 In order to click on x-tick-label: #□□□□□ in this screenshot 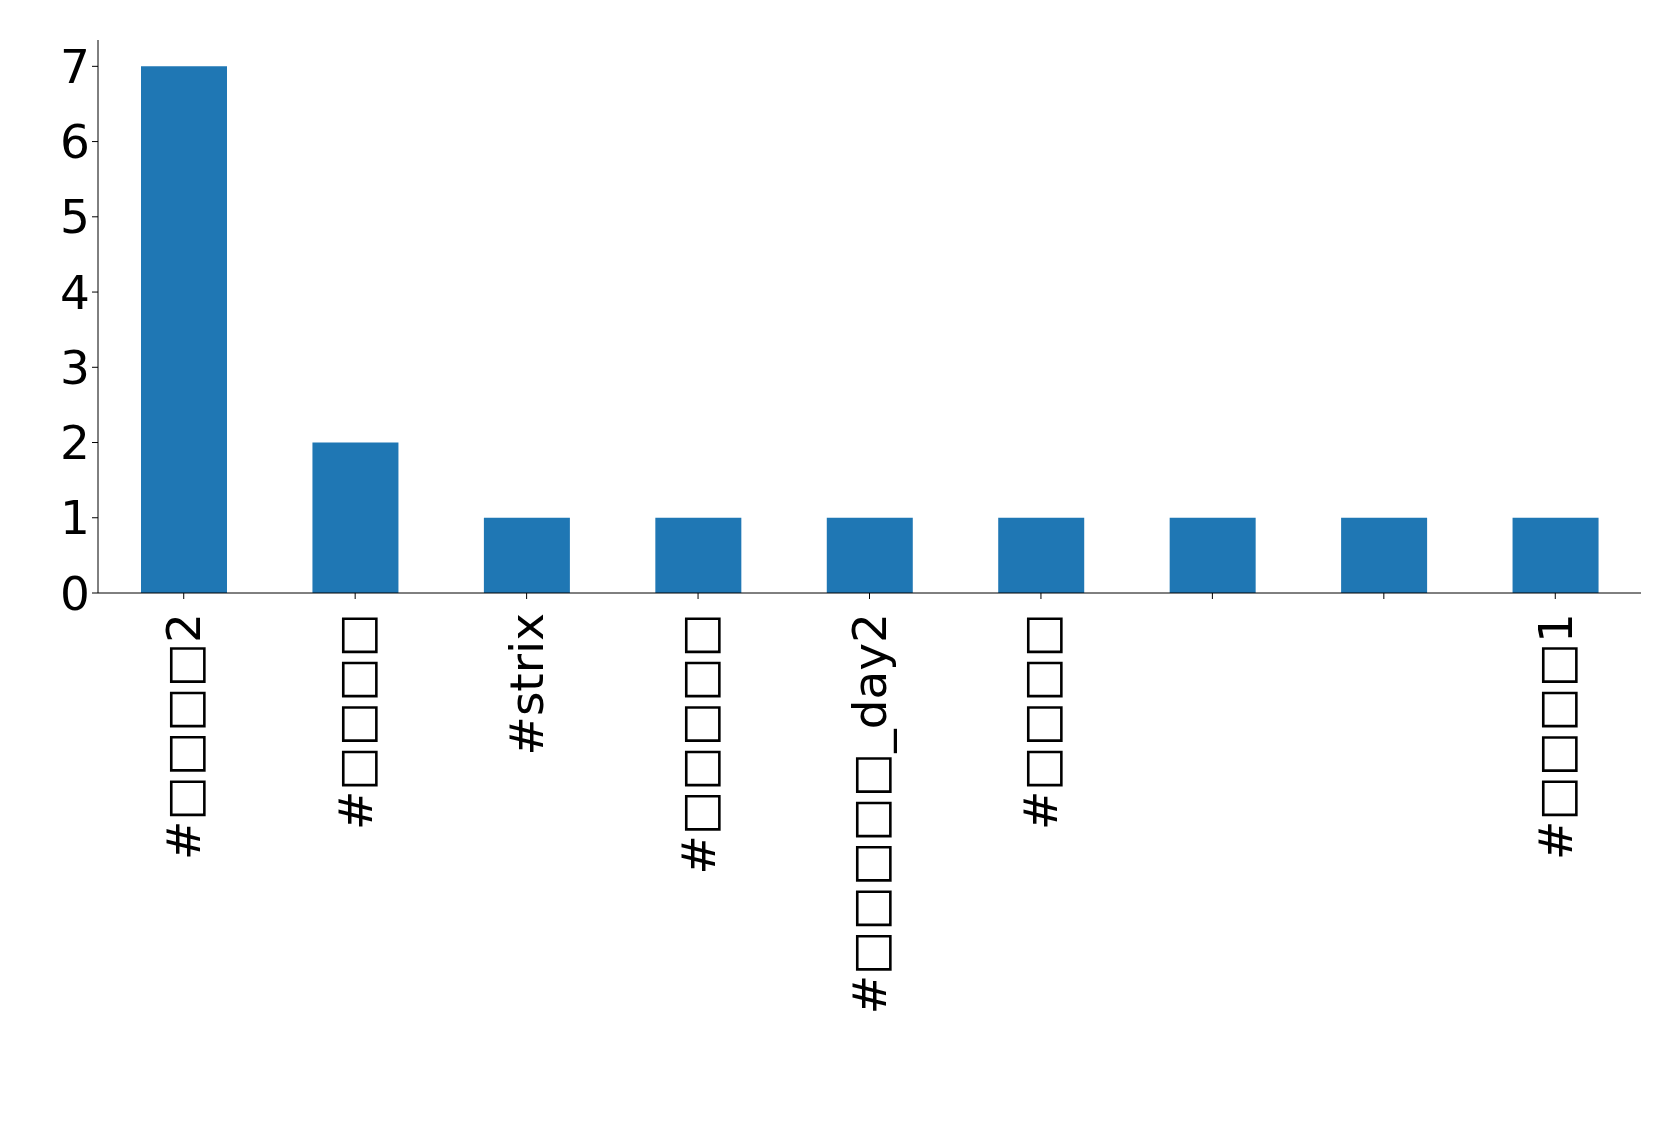, I will do `click(698, 744)`.